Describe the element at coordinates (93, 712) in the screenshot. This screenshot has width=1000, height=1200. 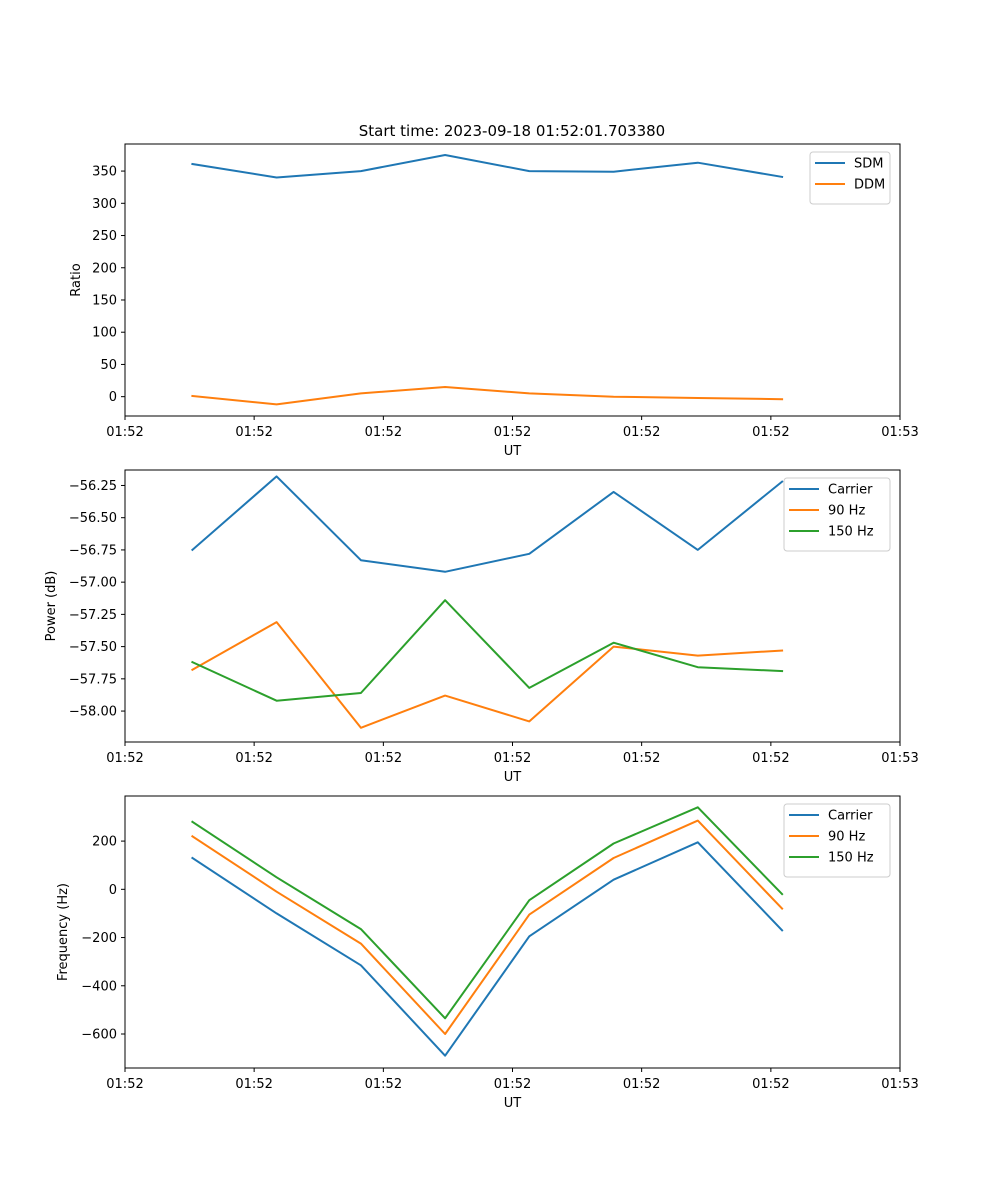
I see `y-tick-label: −58.00` at that location.